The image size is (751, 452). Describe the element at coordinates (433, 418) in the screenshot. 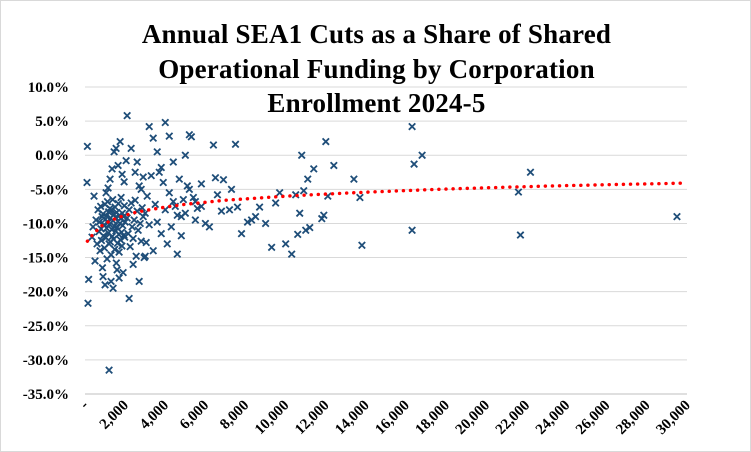

I see `x-tick-label: 18,000` at that location.